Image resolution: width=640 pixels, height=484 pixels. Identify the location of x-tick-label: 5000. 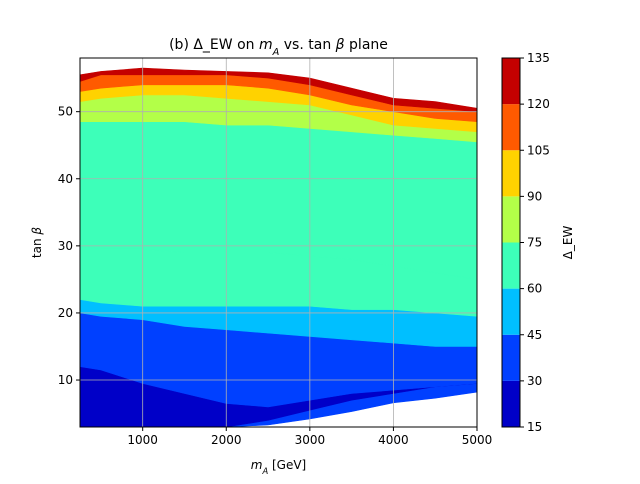
(477, 440).